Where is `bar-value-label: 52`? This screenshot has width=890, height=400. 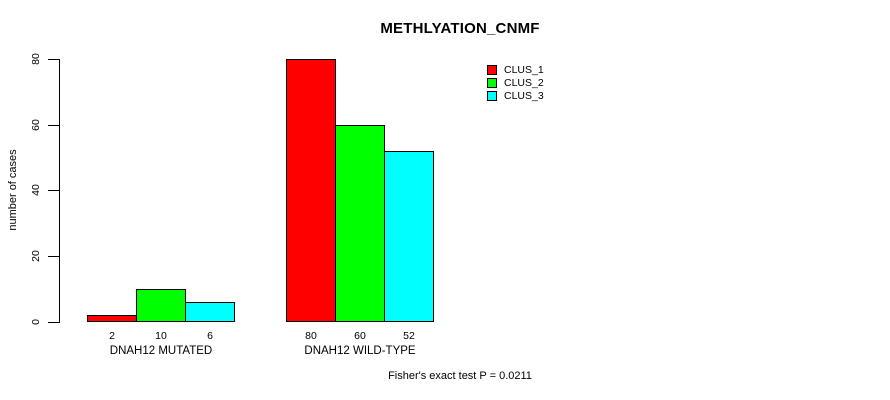 bar-value-label: 52 is located at coordinates (409, 336).